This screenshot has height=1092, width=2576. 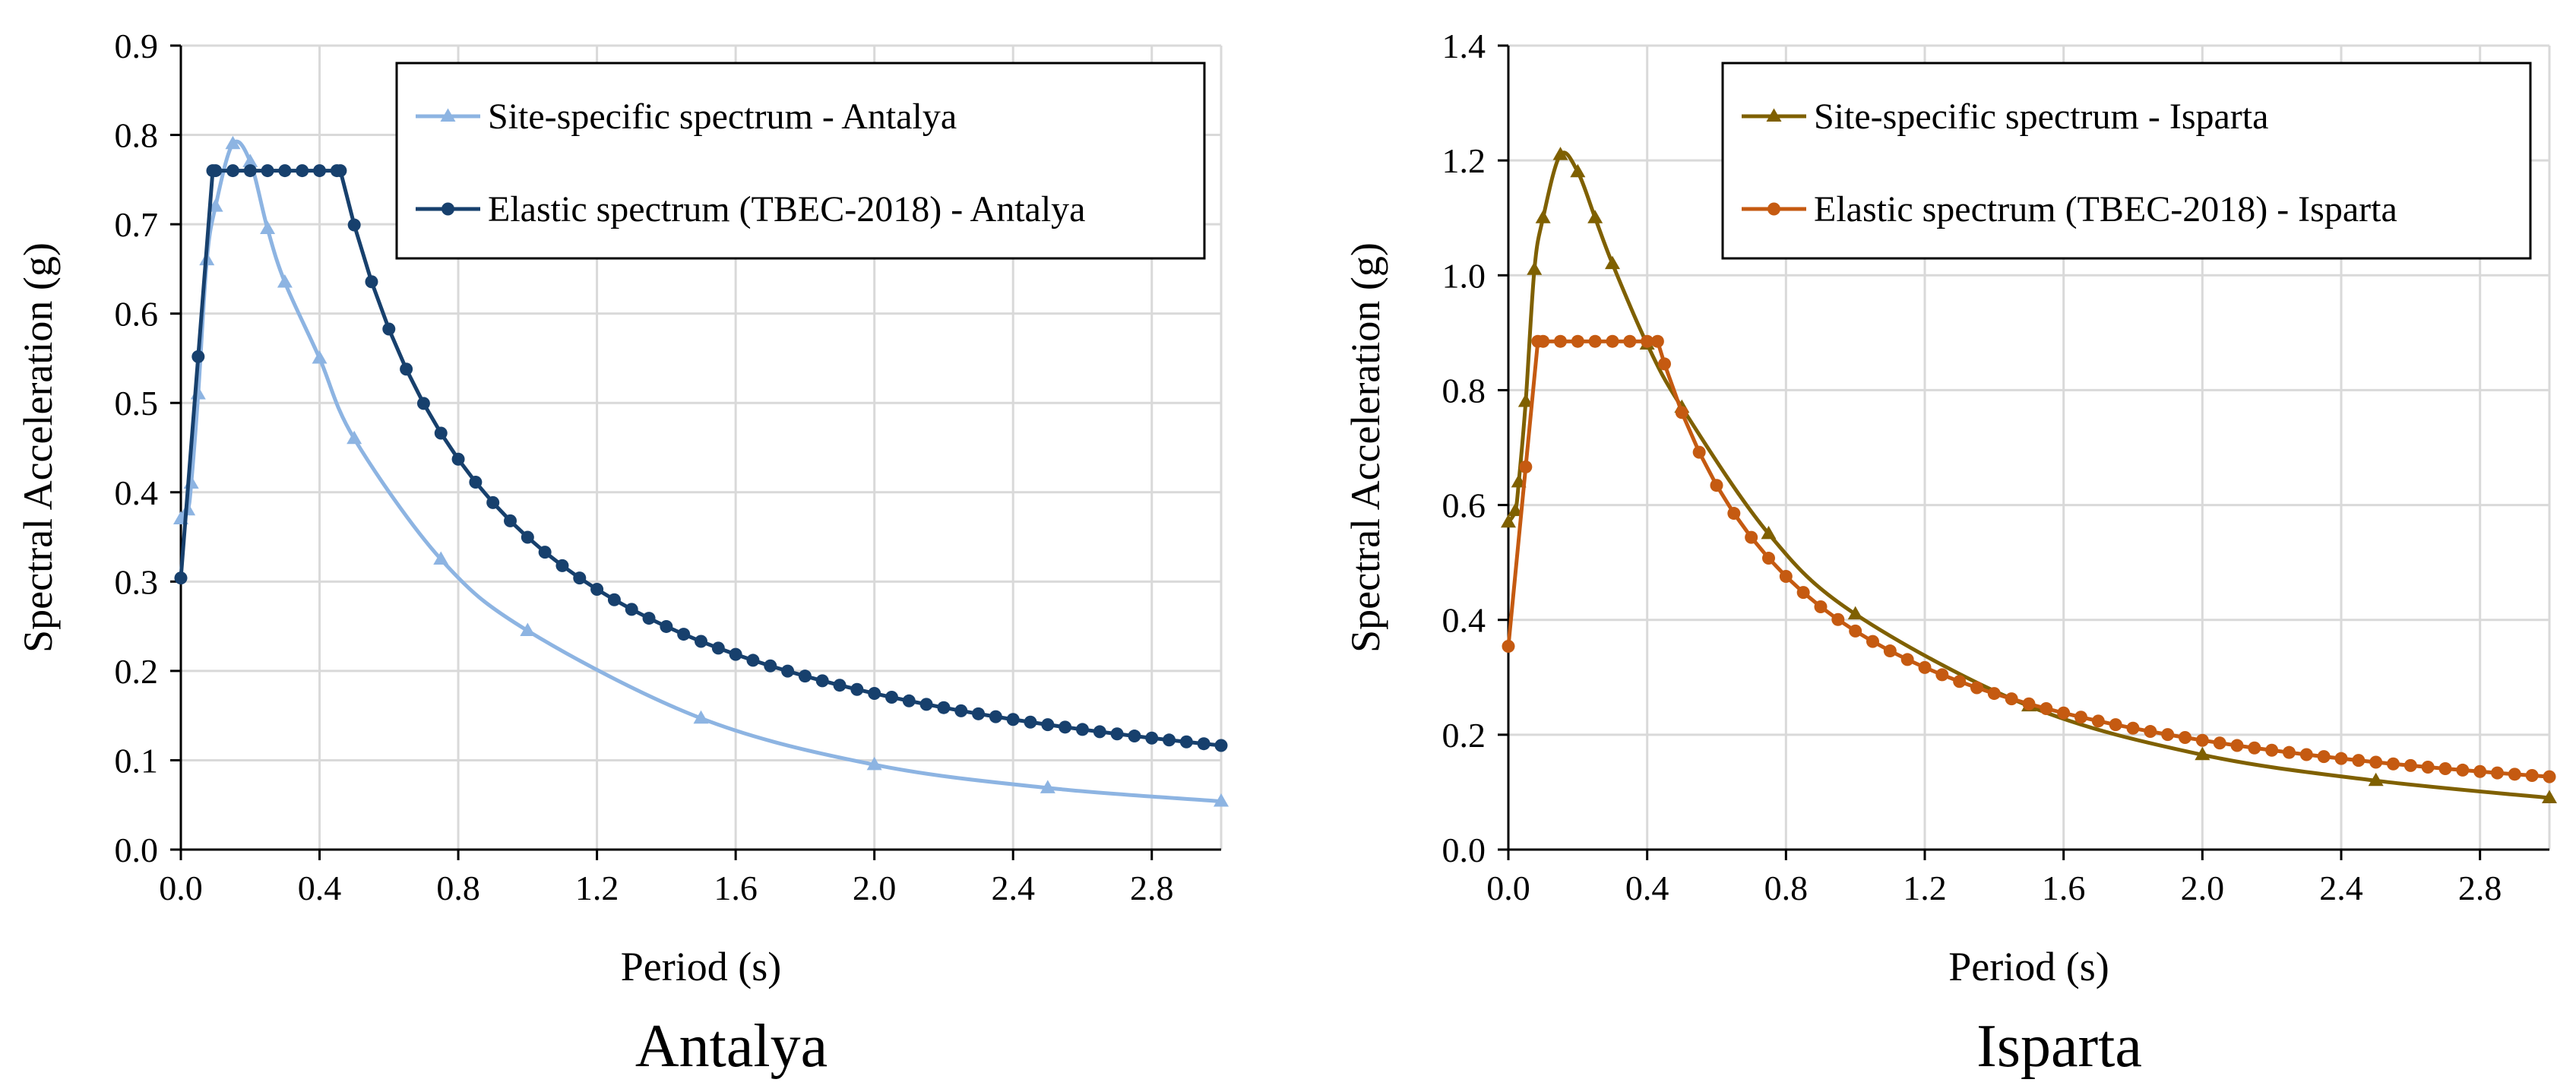 What do you see at coordinates (137, 224) in the screenshot?
I see `y-tick-label: 0.7` at bounding box center [137, 224].